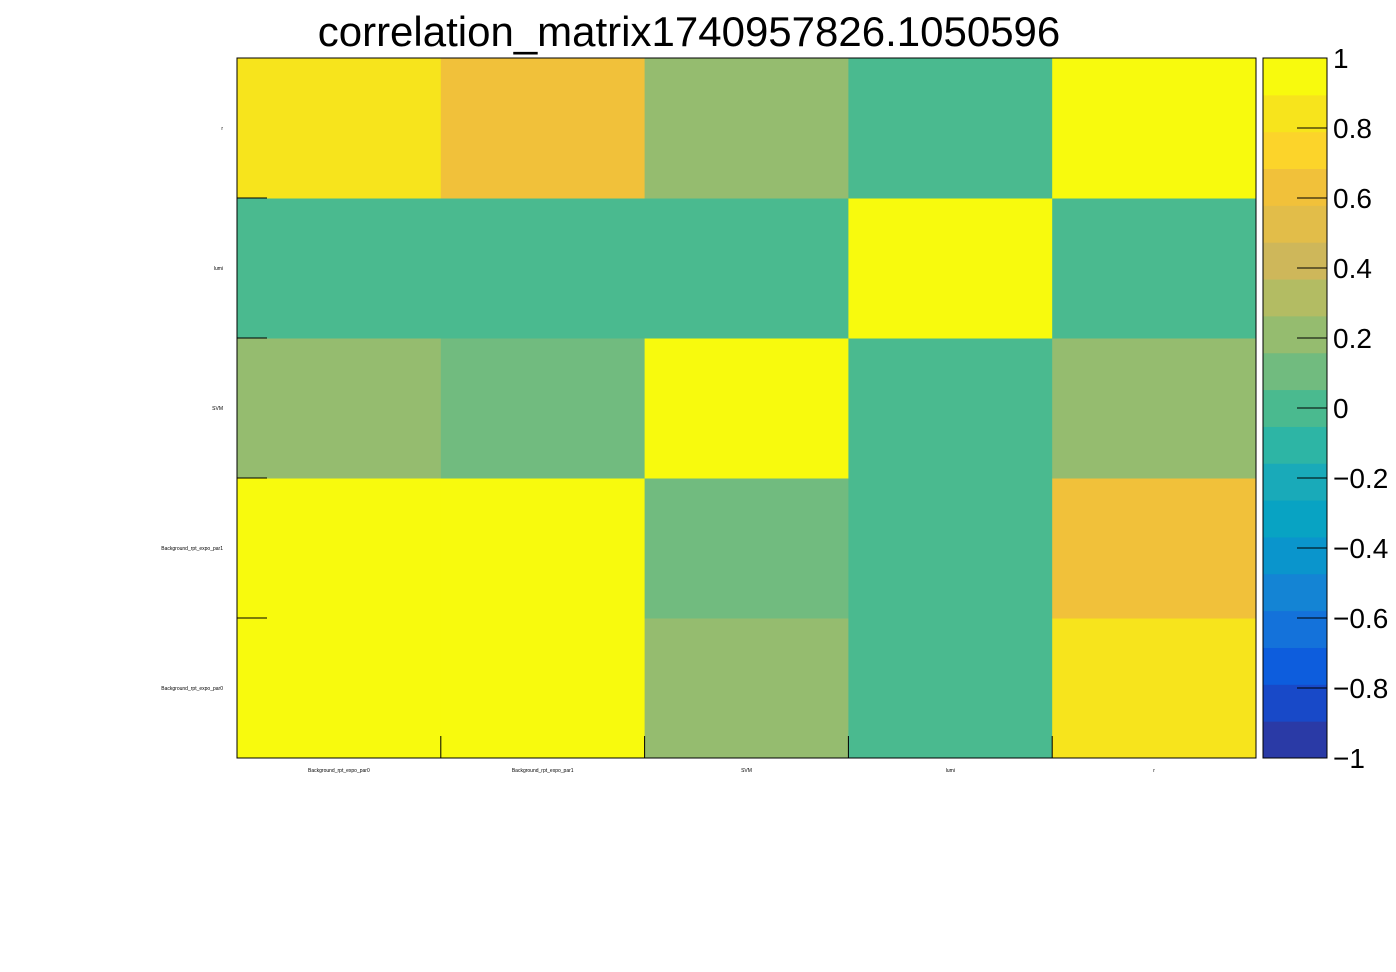 The width and height of the screenshot is (1396, 972). I want to click on x-tick-label: lumi, so click(950, 771).